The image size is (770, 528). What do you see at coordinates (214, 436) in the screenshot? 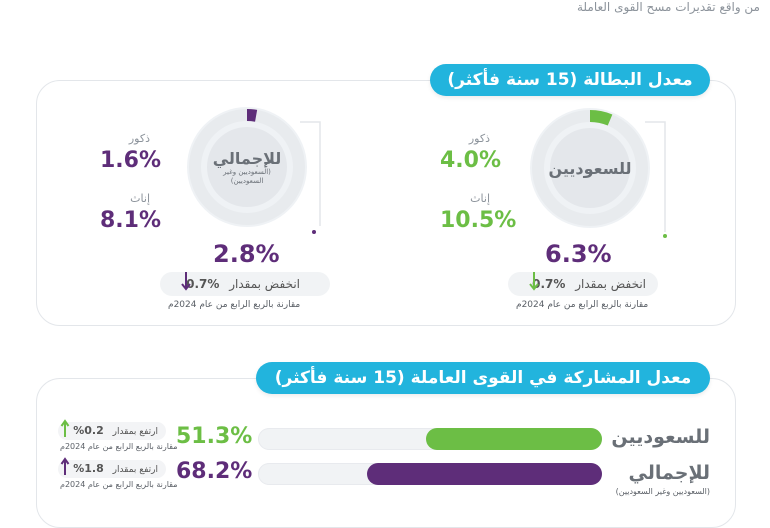
I see `participation-saudi-value: 51.3%` at bounding box center [214, 436].